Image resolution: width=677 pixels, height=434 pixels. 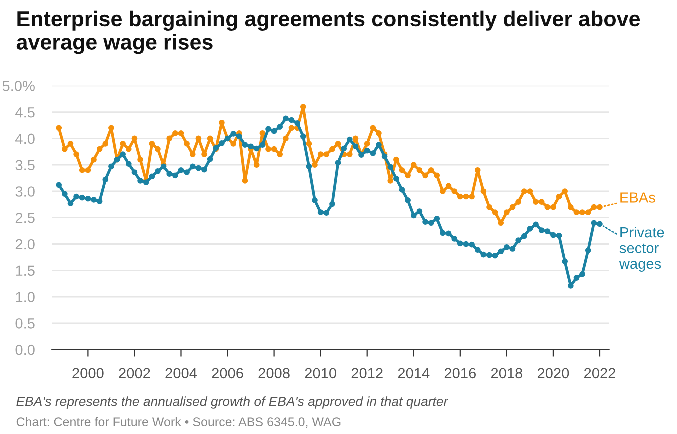 What do you see at coordinates (554, 373) in the screenshot?
I see `x-tick-label: 2020` at bounding box center [554, 373].